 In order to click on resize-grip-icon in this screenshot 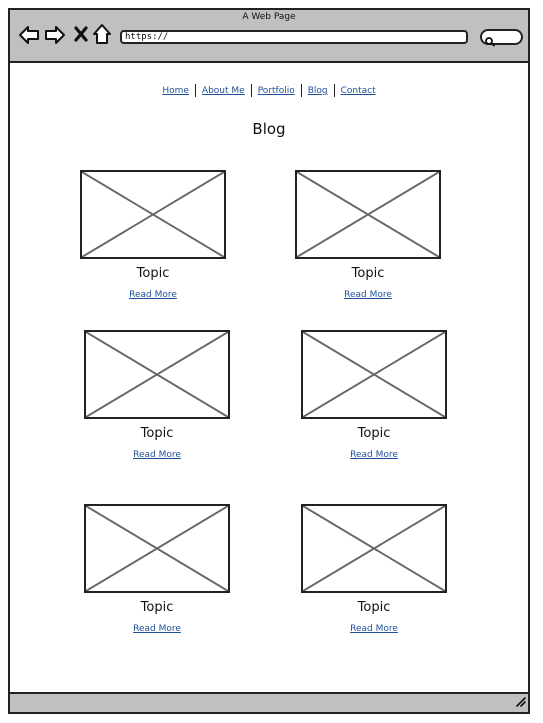, I will do `click(520, 701)`.